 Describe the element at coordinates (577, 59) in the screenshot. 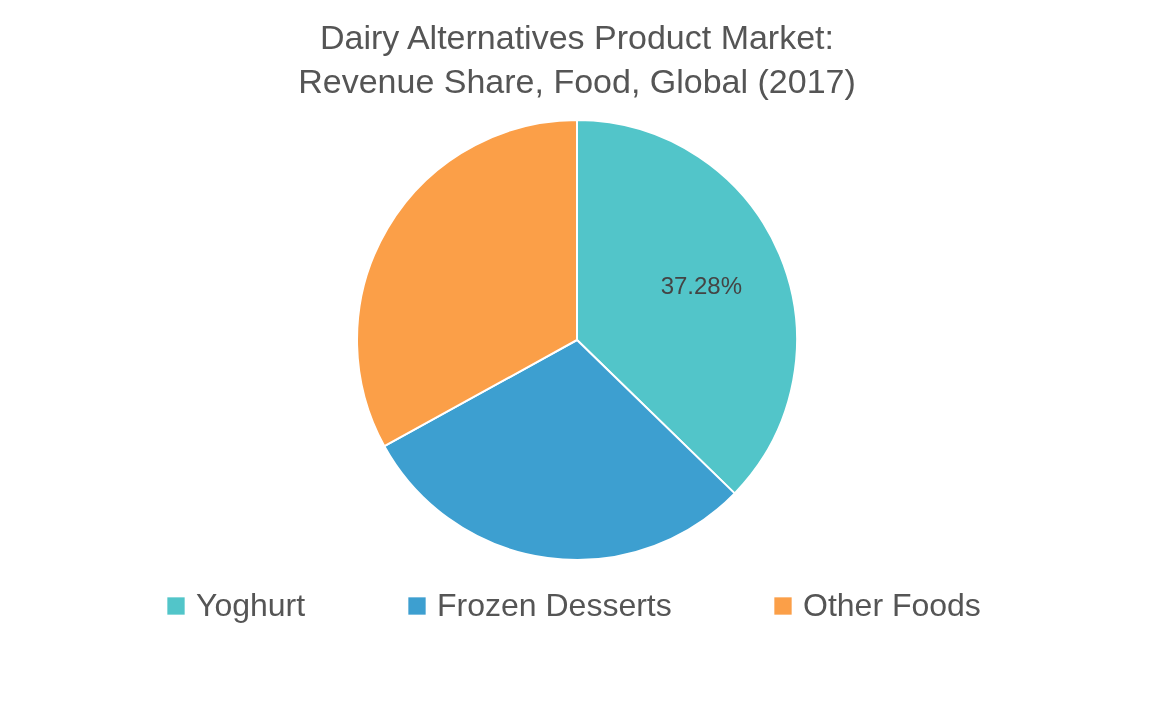

I see `chart-title: Dairy Alternatives Product Market: Revenue Share, Food, Global (2017)` at that location.